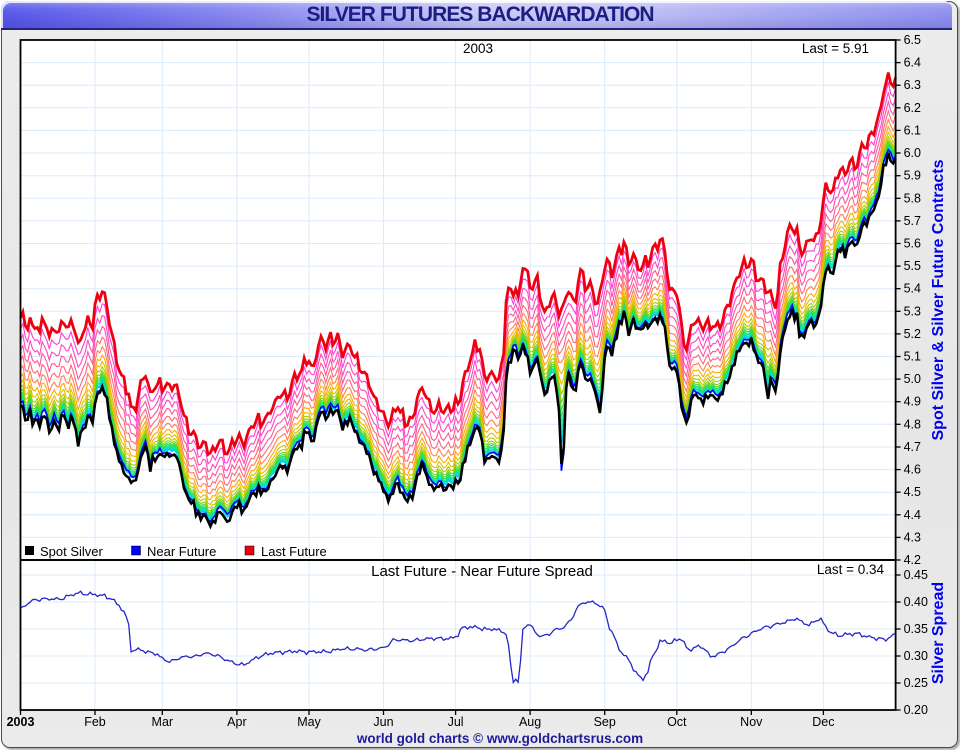 The width and height of the screenshot is (960, 750). What do you see at coordinates (309, 722) in the screenshot?
I see `svg-text: May` at bounding box center [309, 722].